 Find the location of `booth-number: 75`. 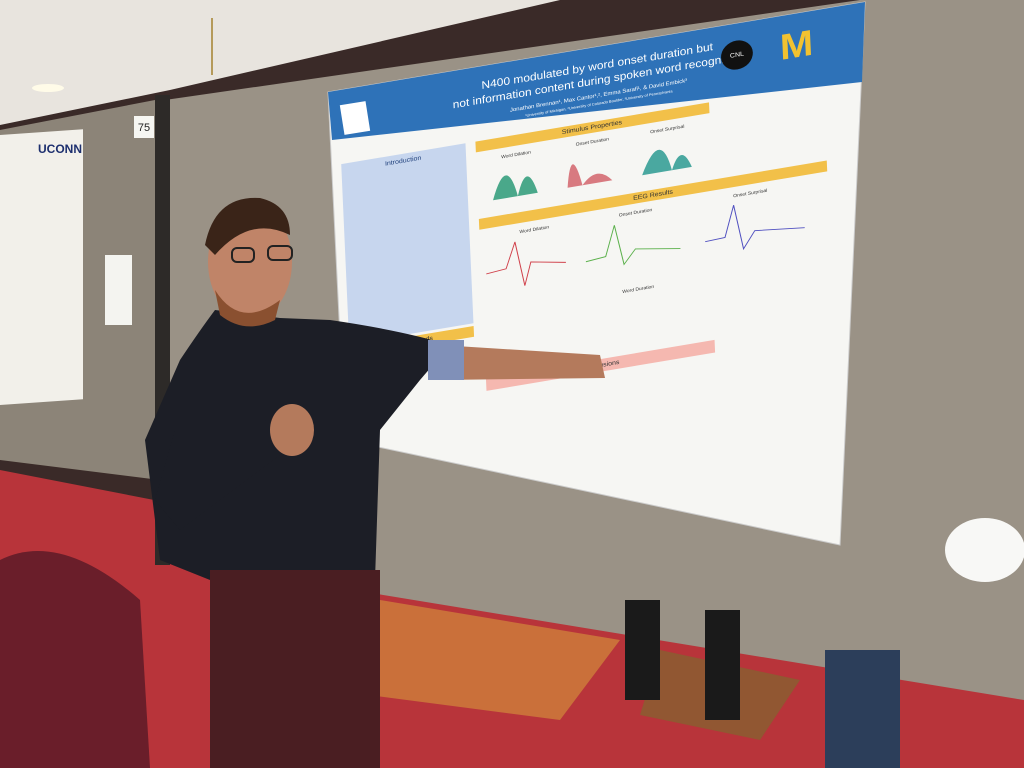

booth-number: 75 is located at coordinates (144, 128).